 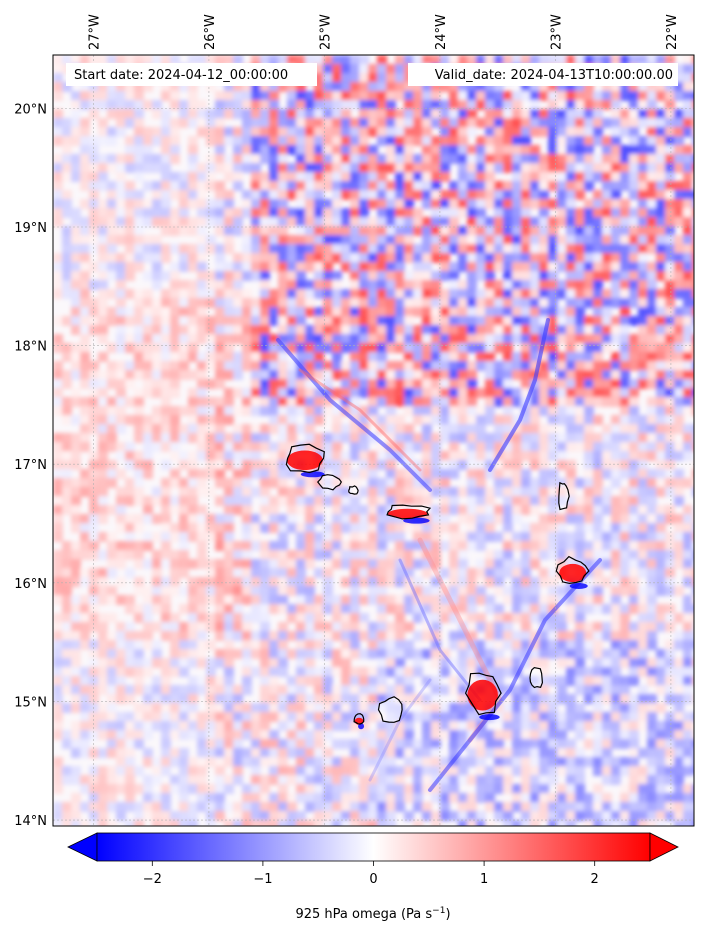 I want to click on coastlines, so click(x=437, y=586).